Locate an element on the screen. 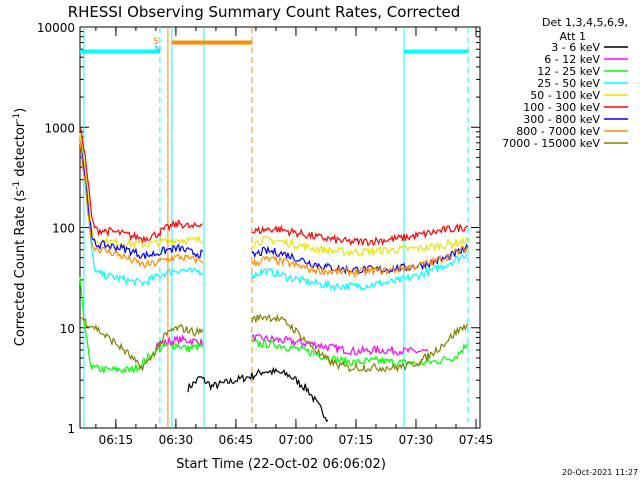  y-axis-label-sup1: -1 is located at coordinates (17, 185).